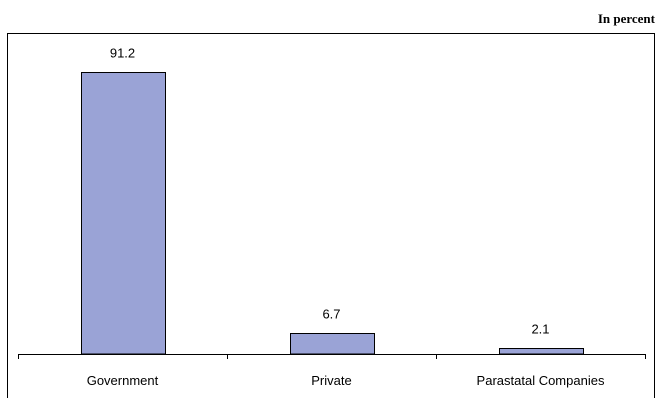  I want to click on bar-private, so click(332, 344).